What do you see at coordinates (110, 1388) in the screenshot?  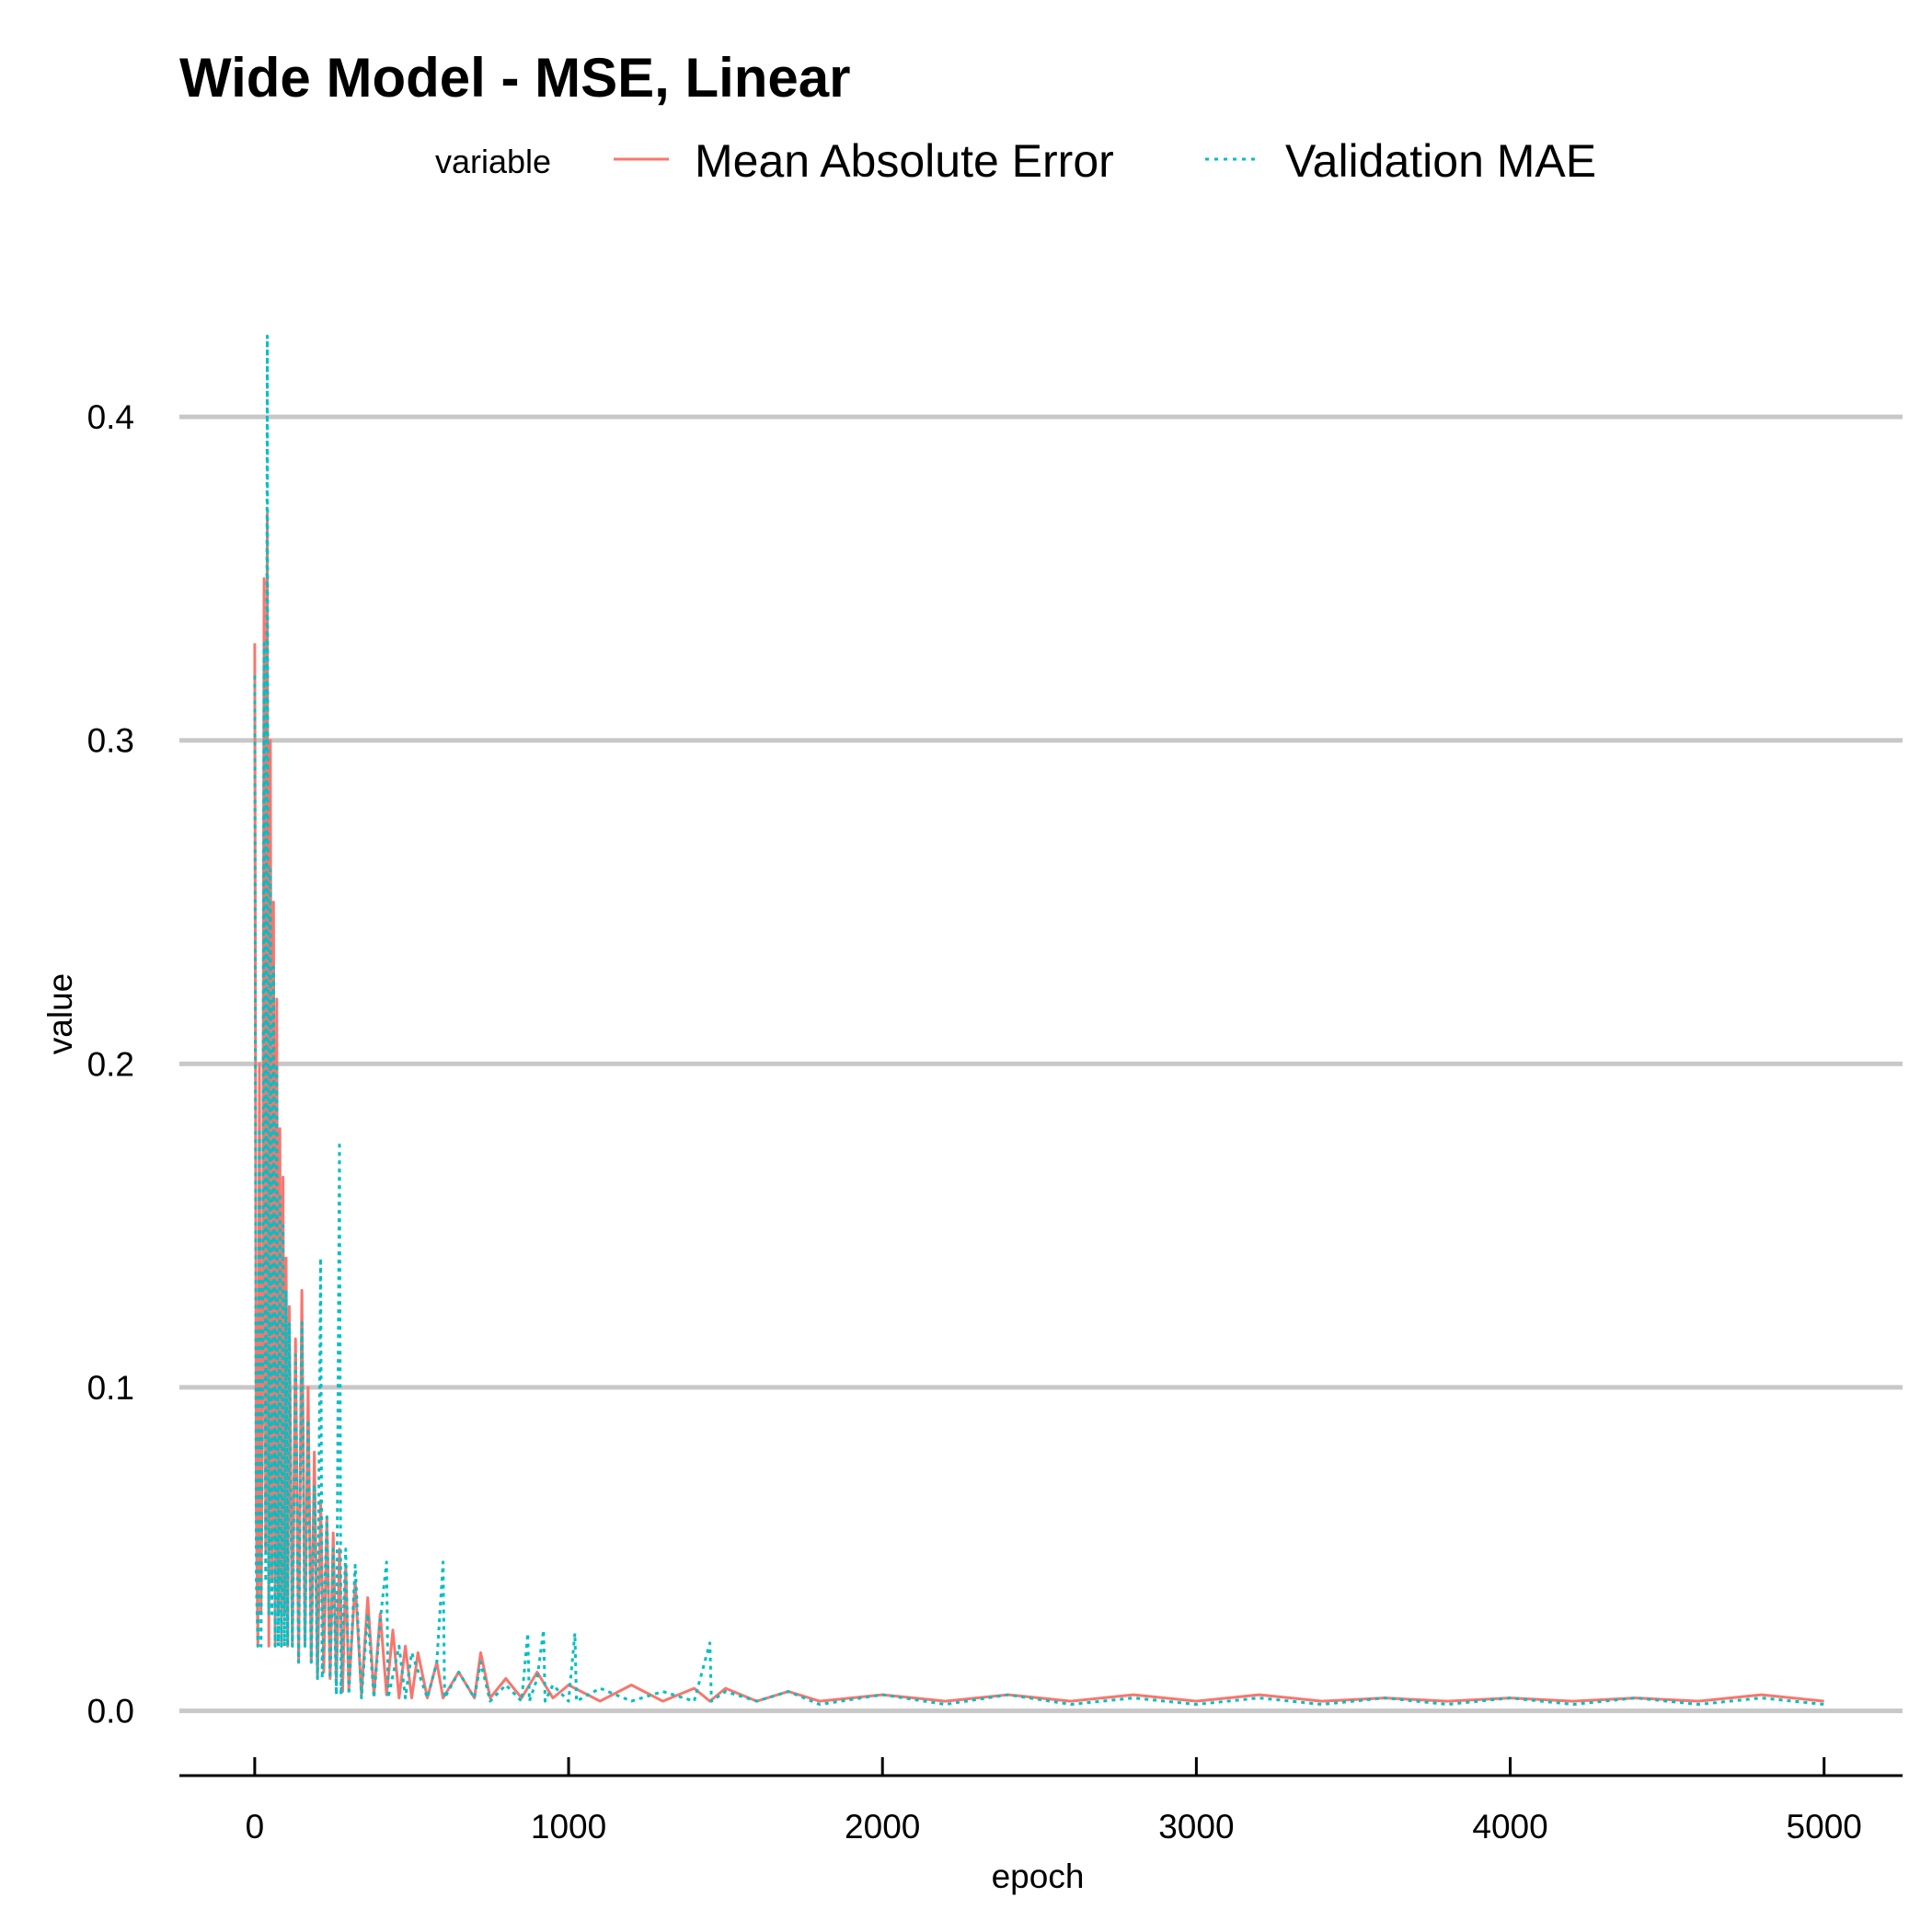 I see `y-tick-label: 0.1` at bounding box center [110, 1388].